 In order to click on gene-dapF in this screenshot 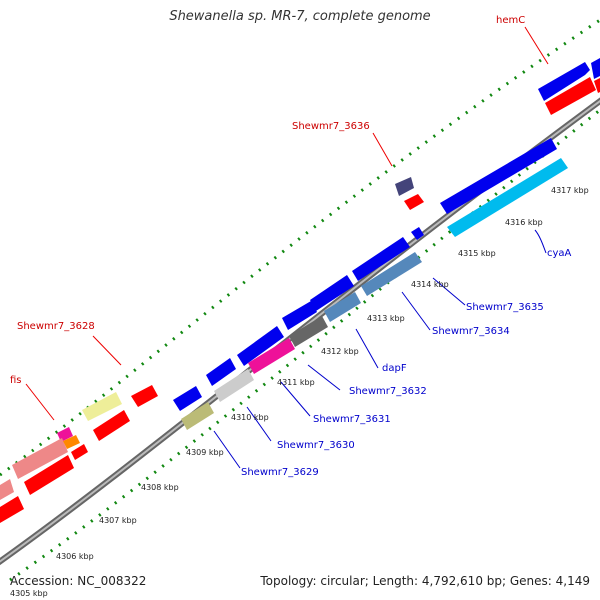, I will do `click(308, 331)`.